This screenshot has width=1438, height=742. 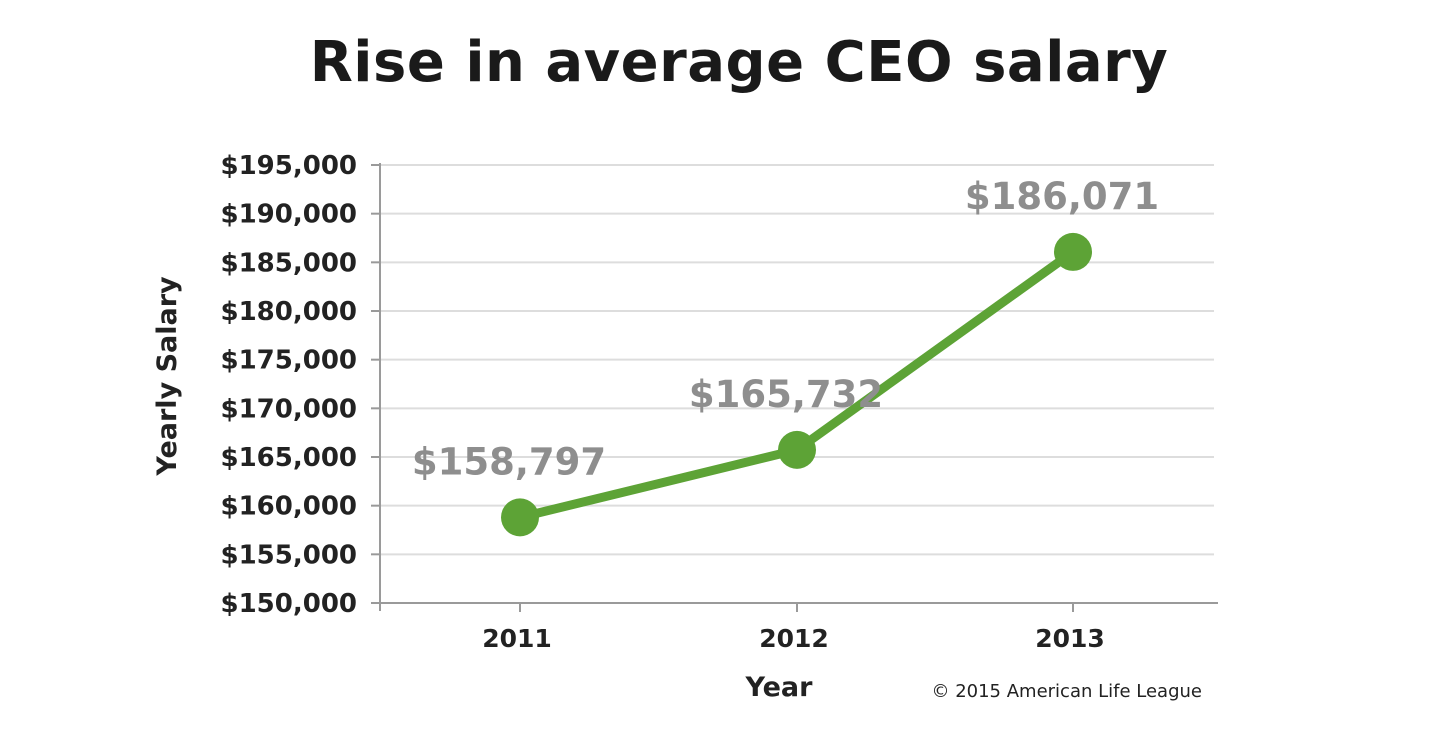 What do you see at coordinates (167, 376) in the screenshot?
I see `y-axis-title: Yearly Salary` at bounding box center [167, 376].